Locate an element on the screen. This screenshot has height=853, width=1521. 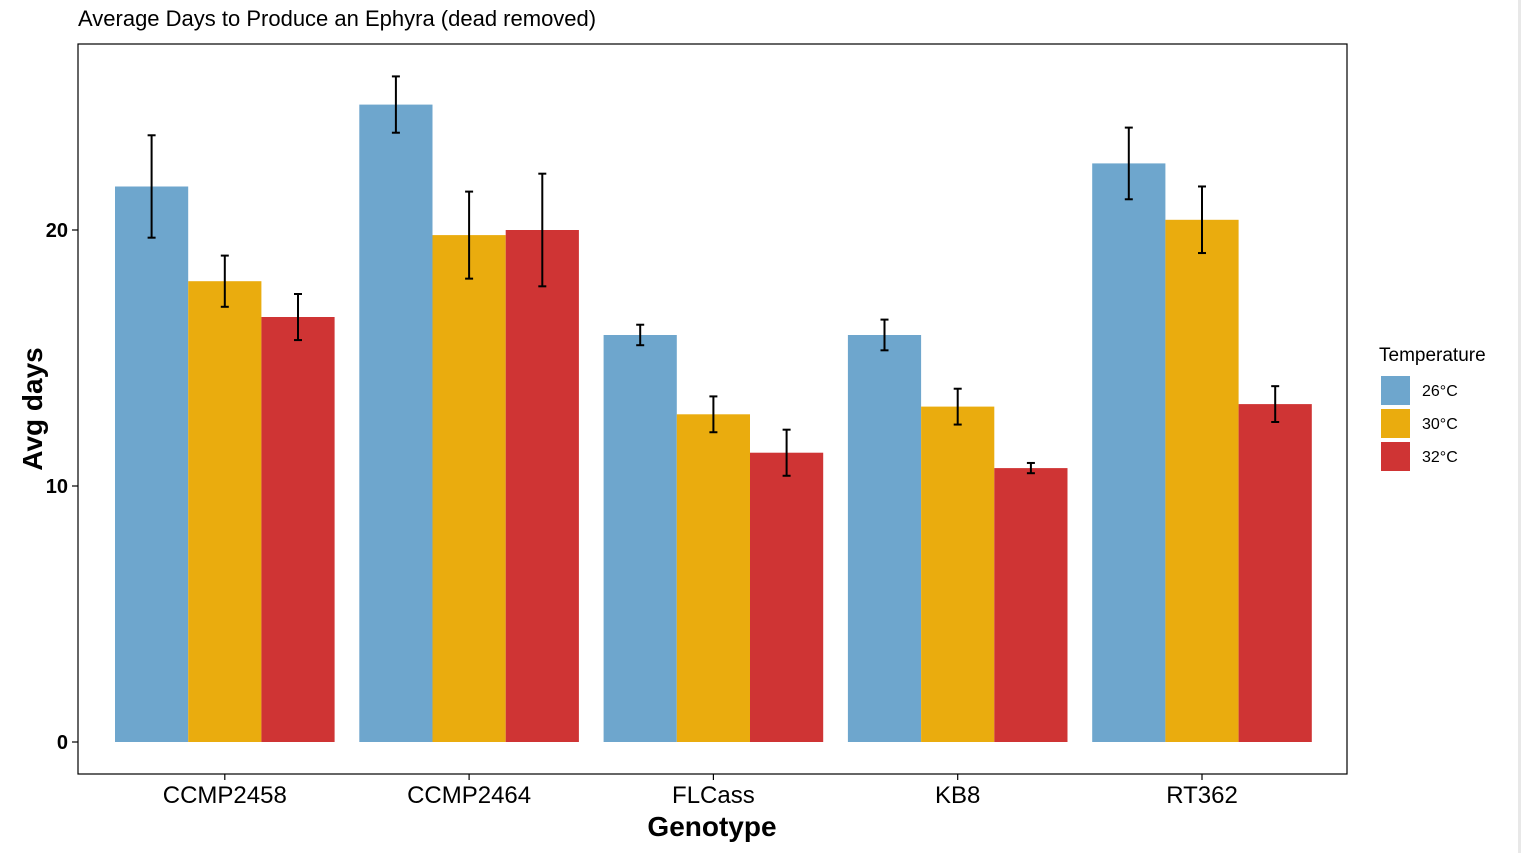
legend-label: 30°C is located at coordinates (1440, 424).